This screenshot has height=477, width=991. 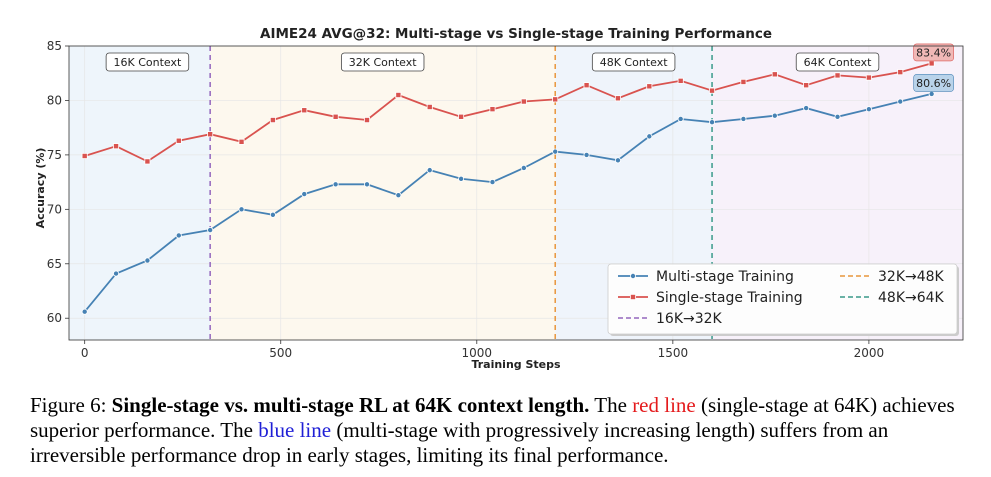 What do you see at coordinates (280, 353) in the screenshot?
I see `x-tick-label-1: 500` at bounding box center [280, 353].